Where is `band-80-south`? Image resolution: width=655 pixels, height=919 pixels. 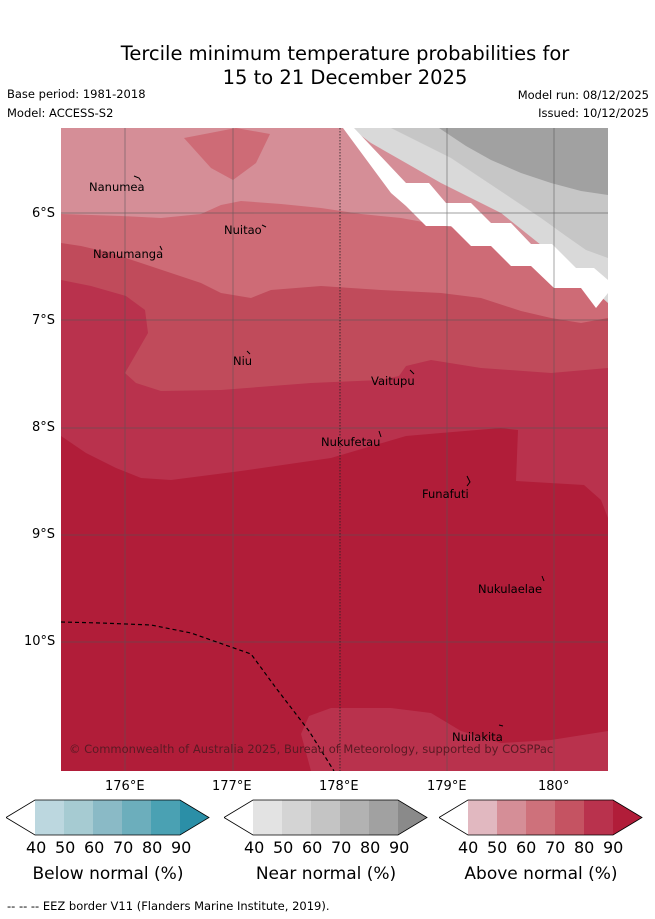
band-80-south is located at coordinates (454, 739).